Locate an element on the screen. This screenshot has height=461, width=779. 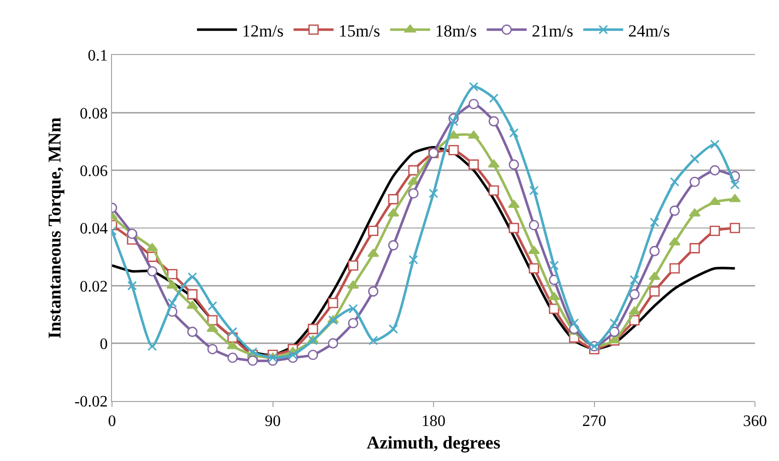
y-tick-label: 0.04 is located at coordinates (94, 229).